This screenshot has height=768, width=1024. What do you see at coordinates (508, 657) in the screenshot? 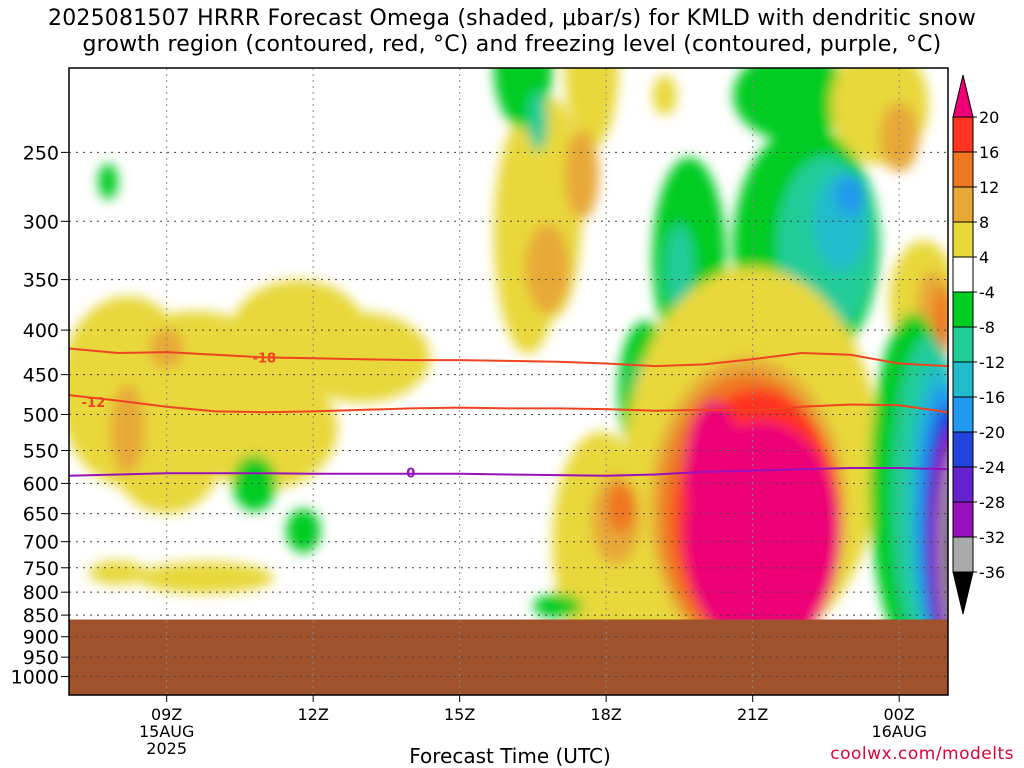
I see `ground-below-surface` at bounding box center [508, 657].